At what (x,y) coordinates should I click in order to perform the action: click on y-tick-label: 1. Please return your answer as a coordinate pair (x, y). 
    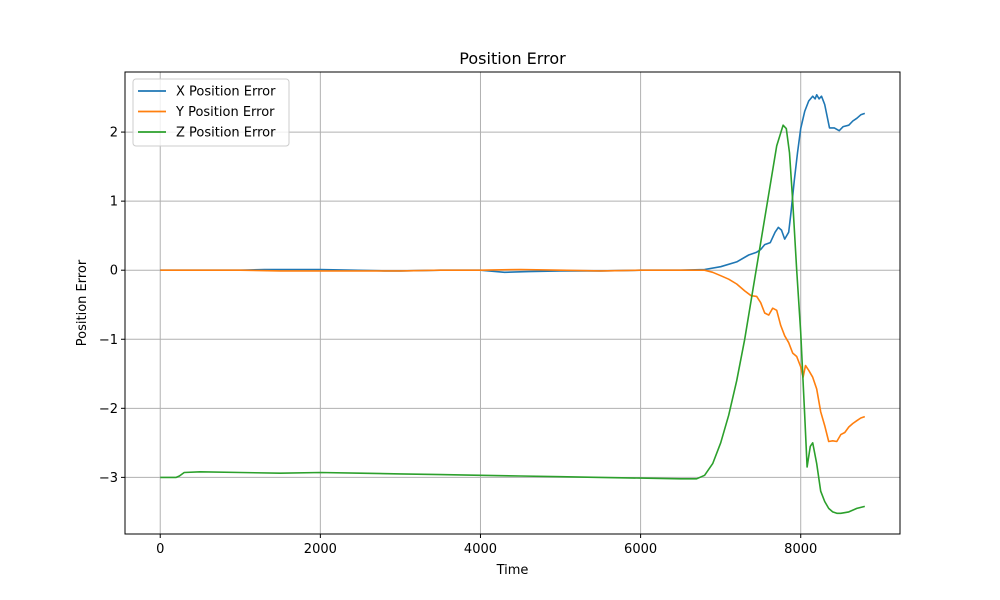
    Looking at the image, I should click on (114, 202).